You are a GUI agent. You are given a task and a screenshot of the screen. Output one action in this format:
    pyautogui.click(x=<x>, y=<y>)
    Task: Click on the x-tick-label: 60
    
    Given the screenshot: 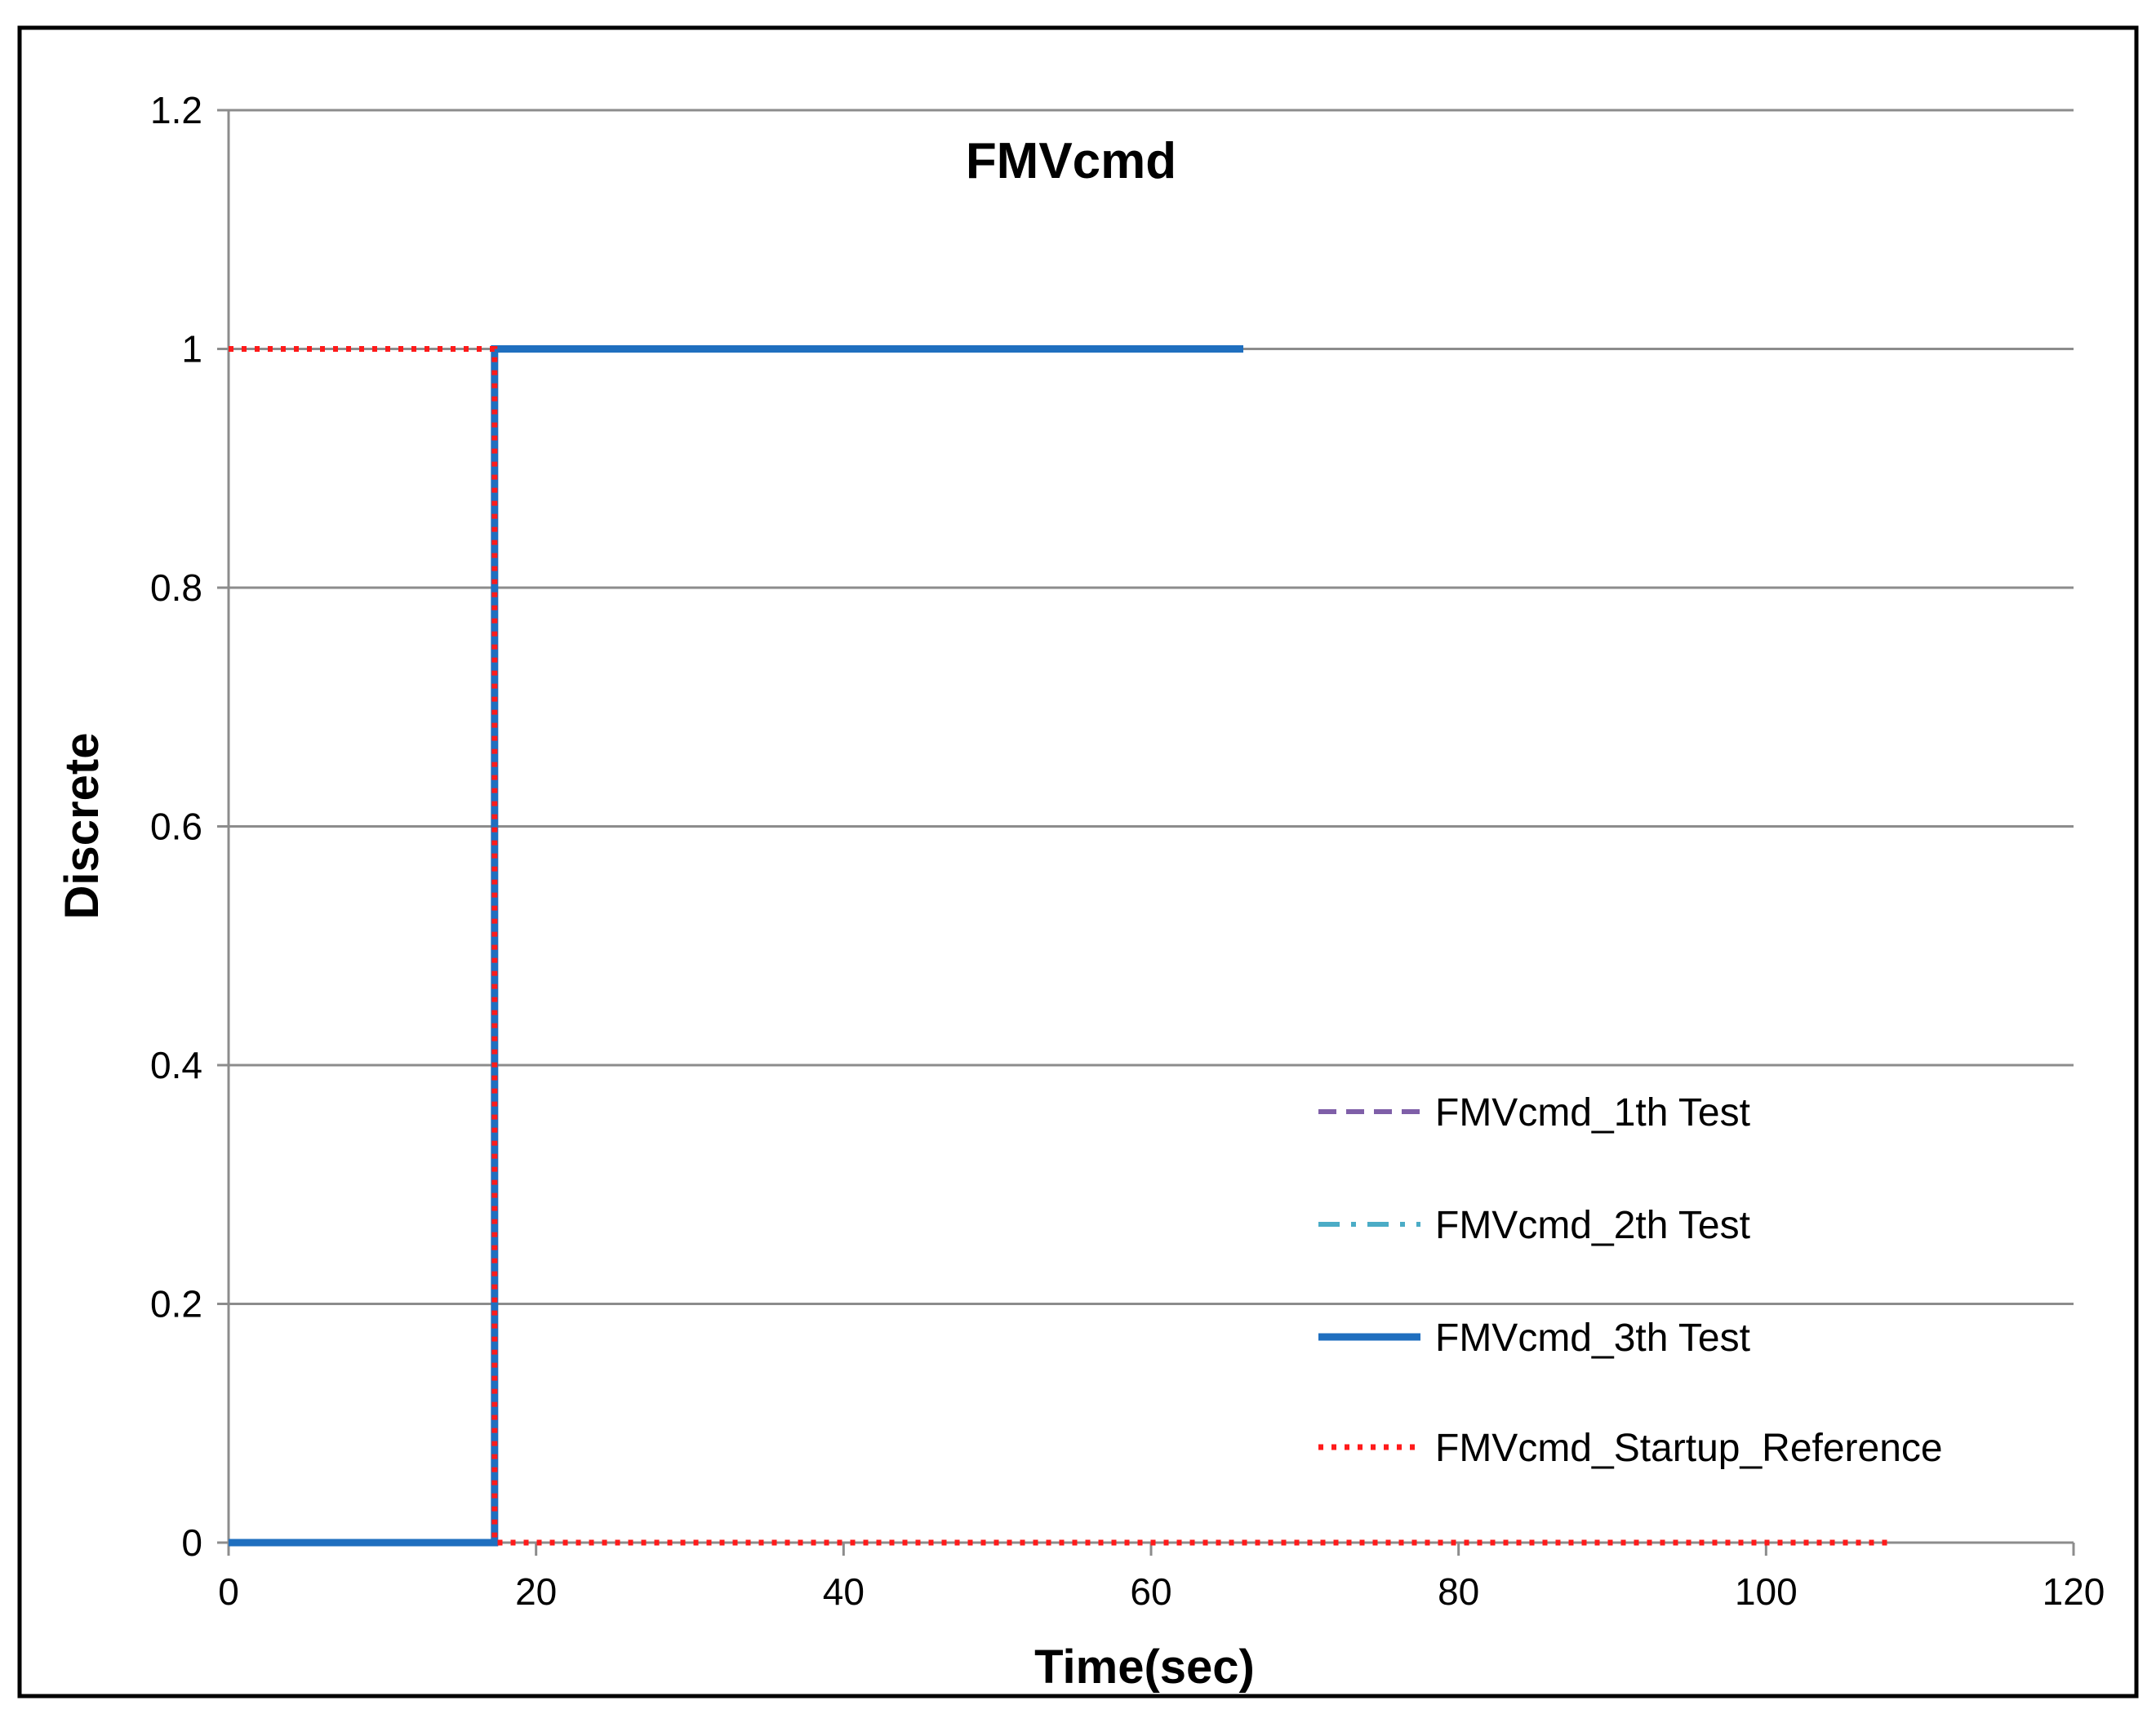 What is the action you would take?
    pyautogui.click(x=1150, y=1591)
    